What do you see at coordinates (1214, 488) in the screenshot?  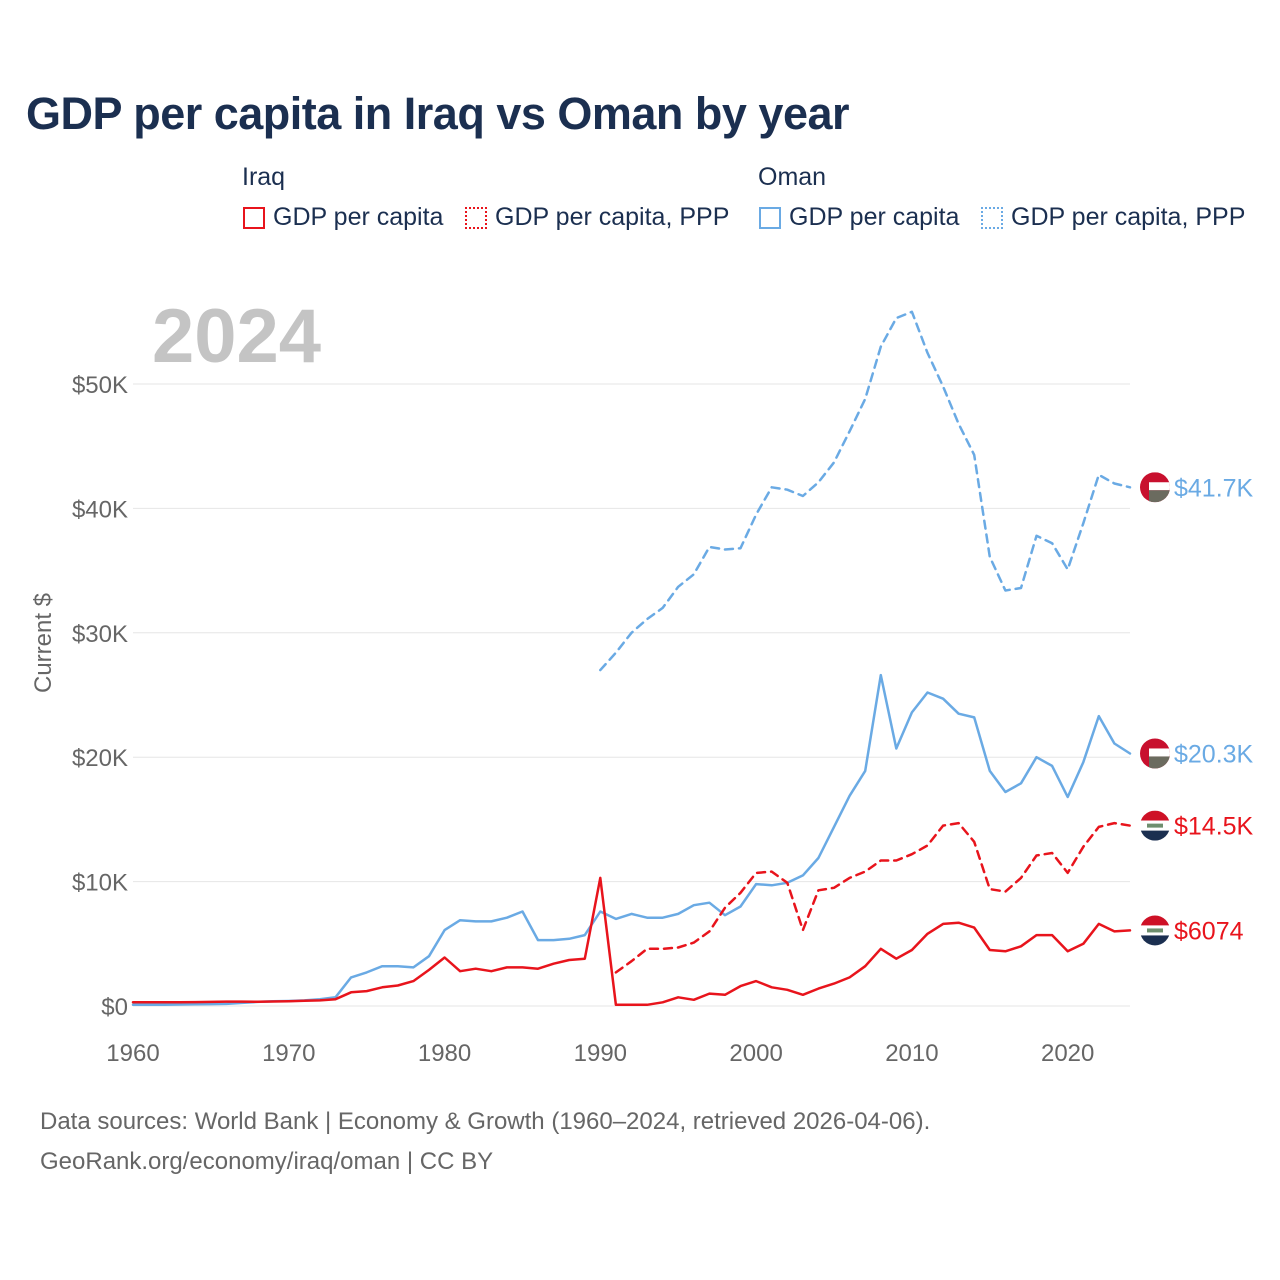 I see `series-end-label: $41.7K` at bounding box center [1214, 488].